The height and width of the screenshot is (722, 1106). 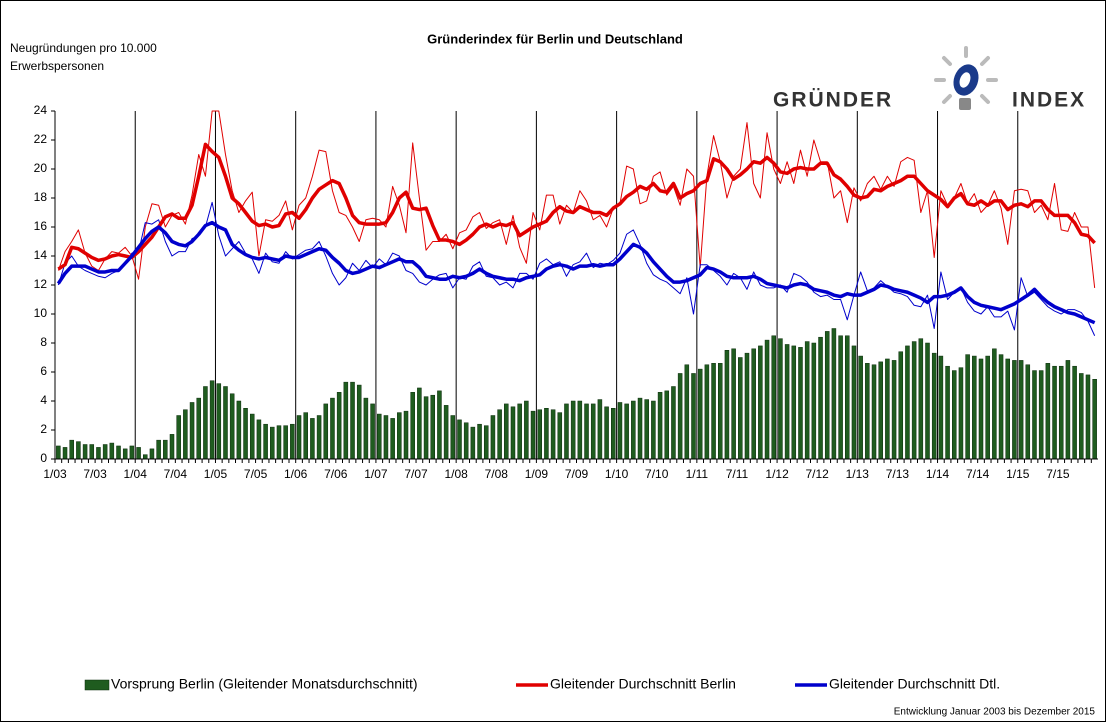 What do you see at coordinates (777, 474) in the screenshot?
I see `x-tick-label: 1/12` at bounding box center [777, 474].